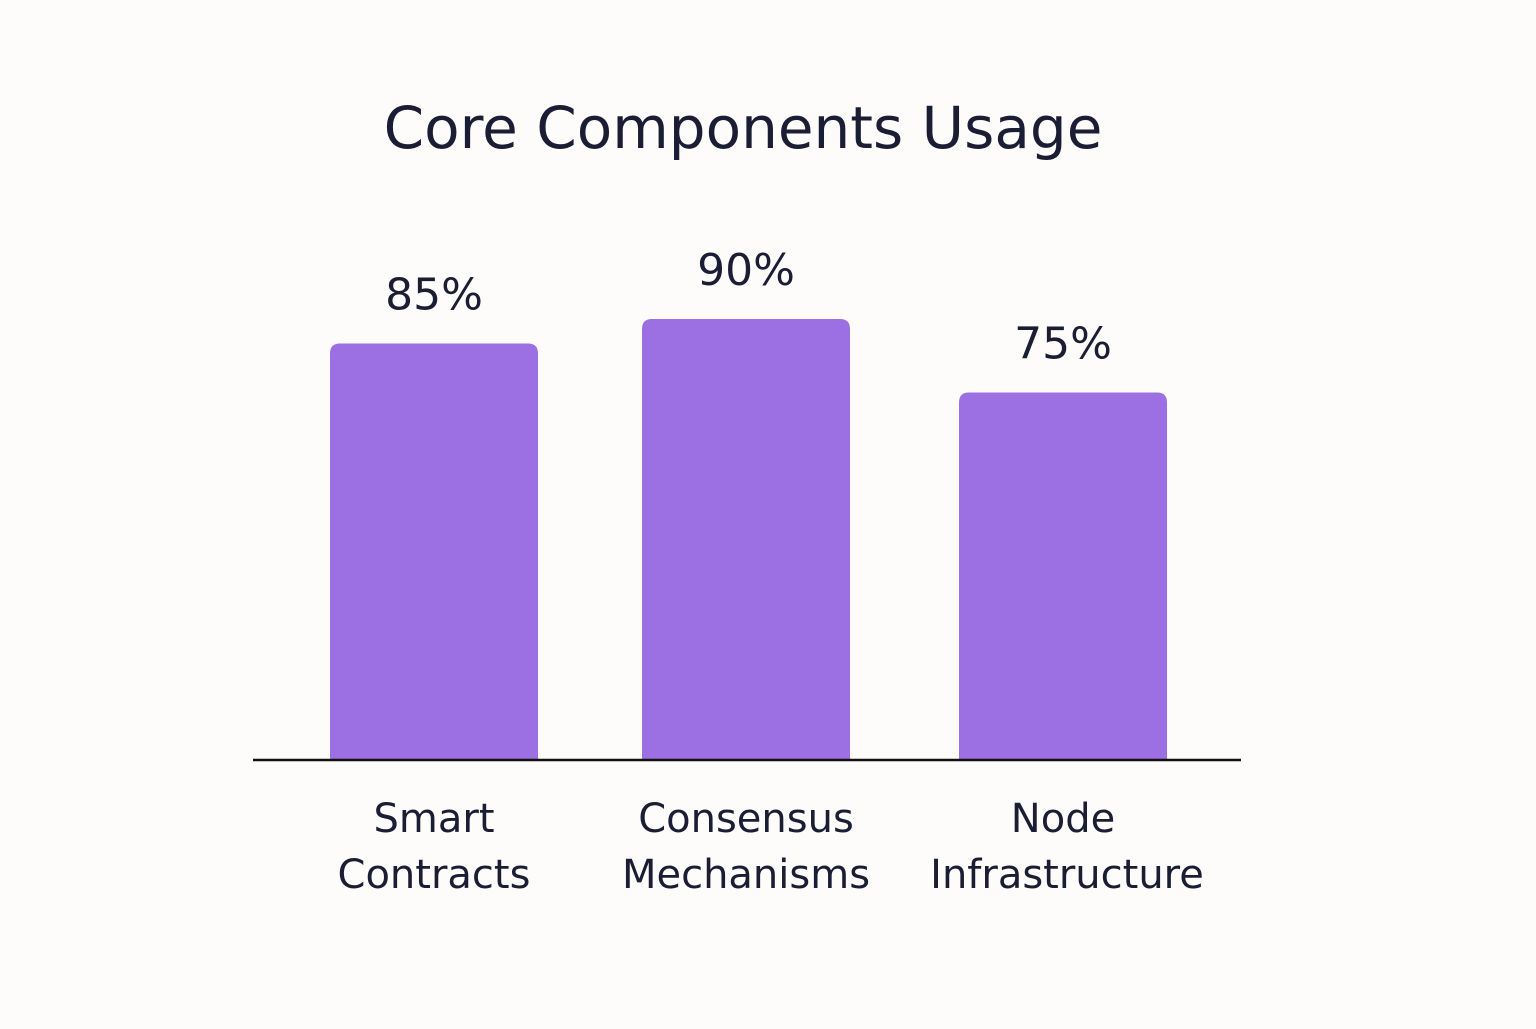 The image size is (1536, 1029). Describe the element at coordinates (746, 847) in the screenshot. I see `category-label-2: Consensus Mechanisms` at that location.